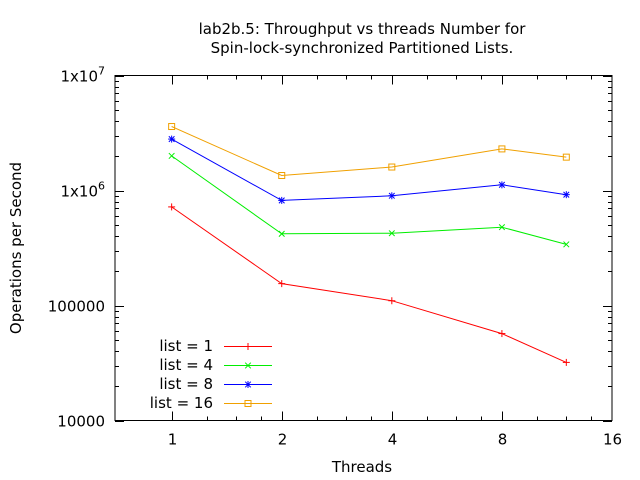 The height and width of the screenshot is (480, 640). What do you see at coordinates (16, 248) in the screenshot?
I see `y-axis-label: Operations per Second` at bounding box center [16, 248].